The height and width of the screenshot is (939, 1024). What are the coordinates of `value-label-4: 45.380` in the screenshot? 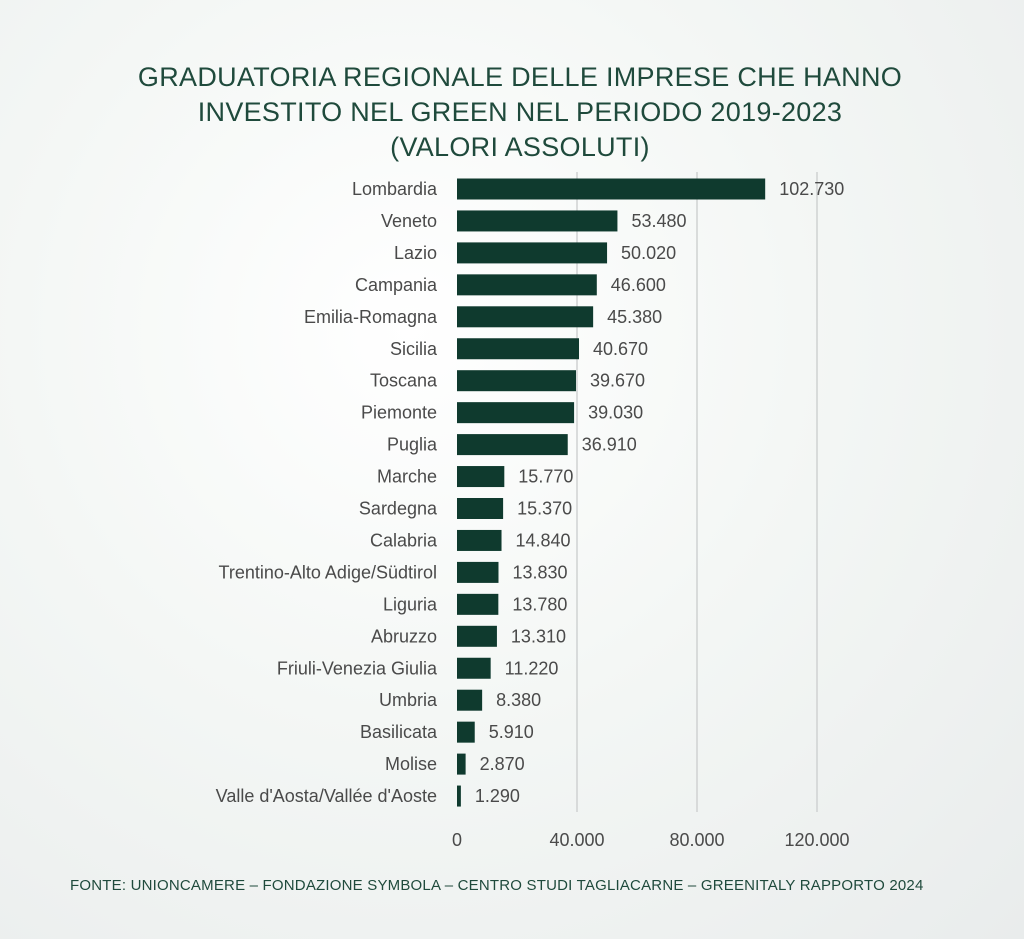 It's located at (634, 317).